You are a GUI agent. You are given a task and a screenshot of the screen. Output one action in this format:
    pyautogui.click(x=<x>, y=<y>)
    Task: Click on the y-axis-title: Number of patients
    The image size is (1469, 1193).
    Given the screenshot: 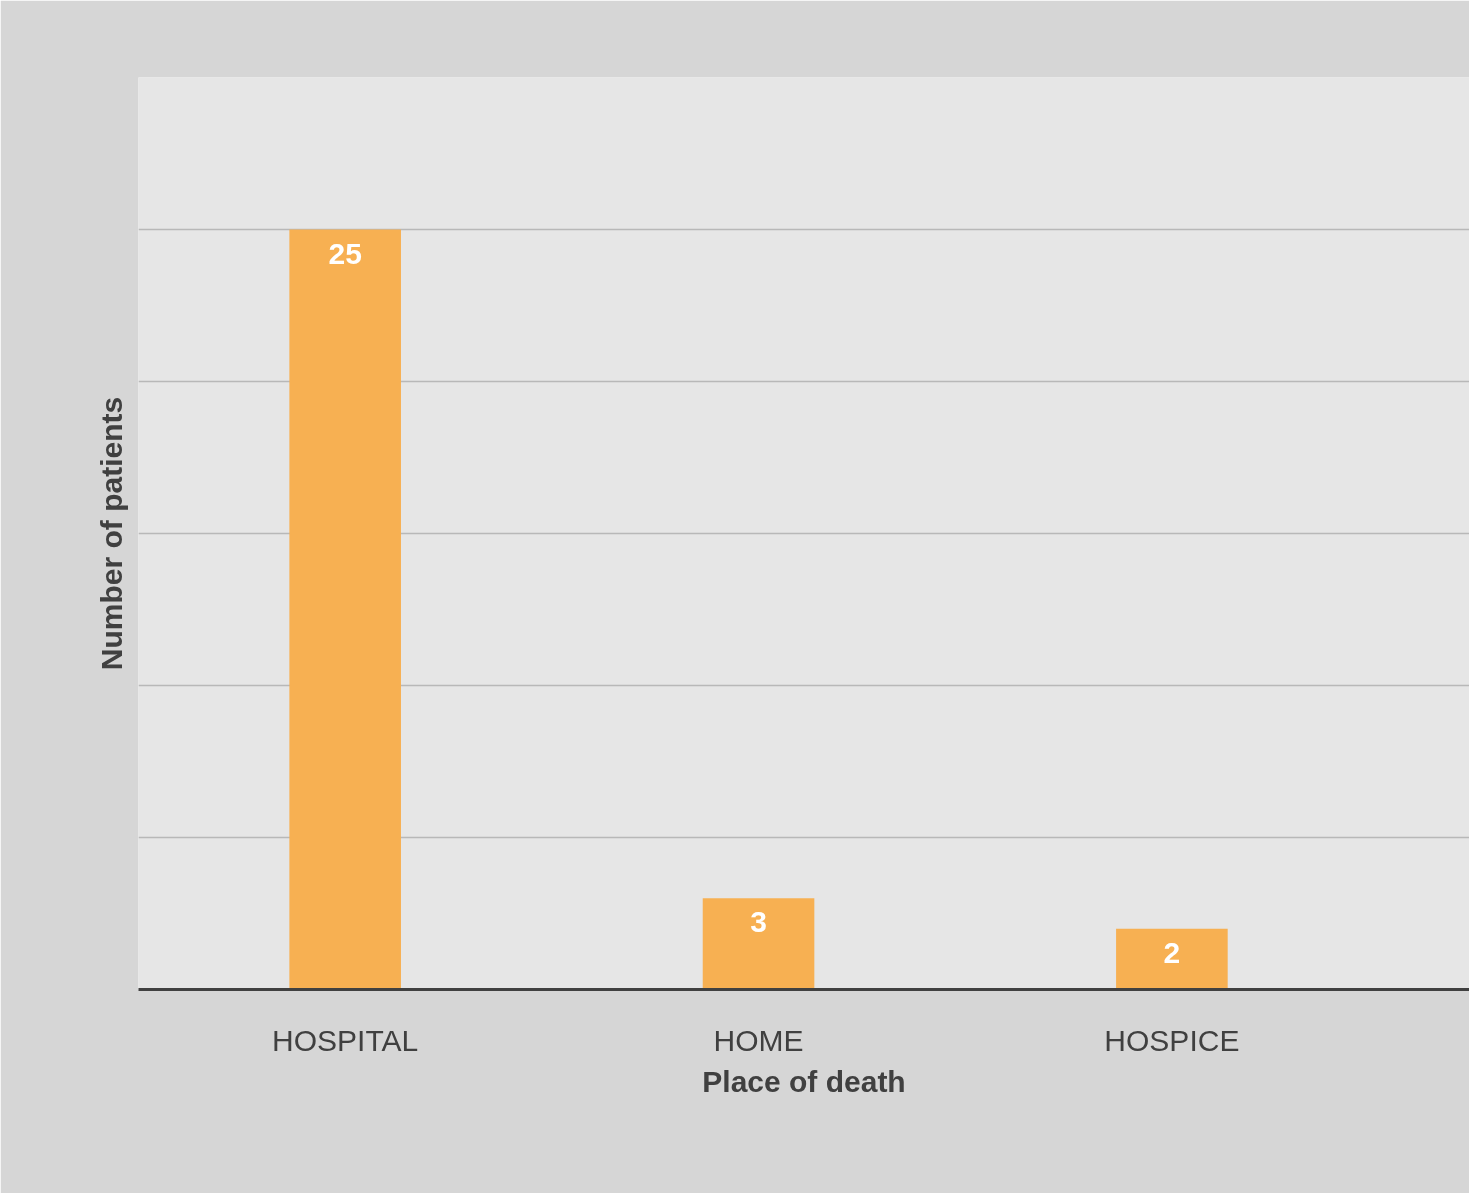 What is the action you would take?
    pyautogui.click(x=111, y=533)
    